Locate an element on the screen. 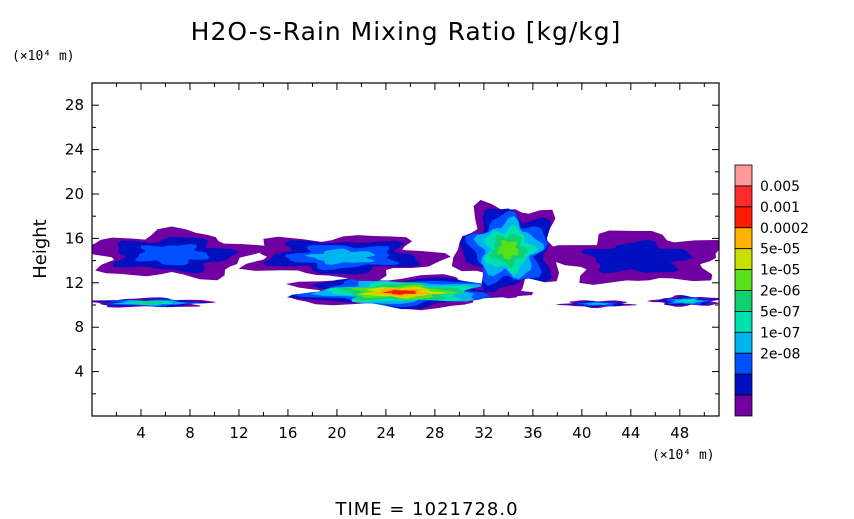 The width and height of the screenshot is (854, 519). colorbar-label: 5e-07 is located at coordinates (780, 312).